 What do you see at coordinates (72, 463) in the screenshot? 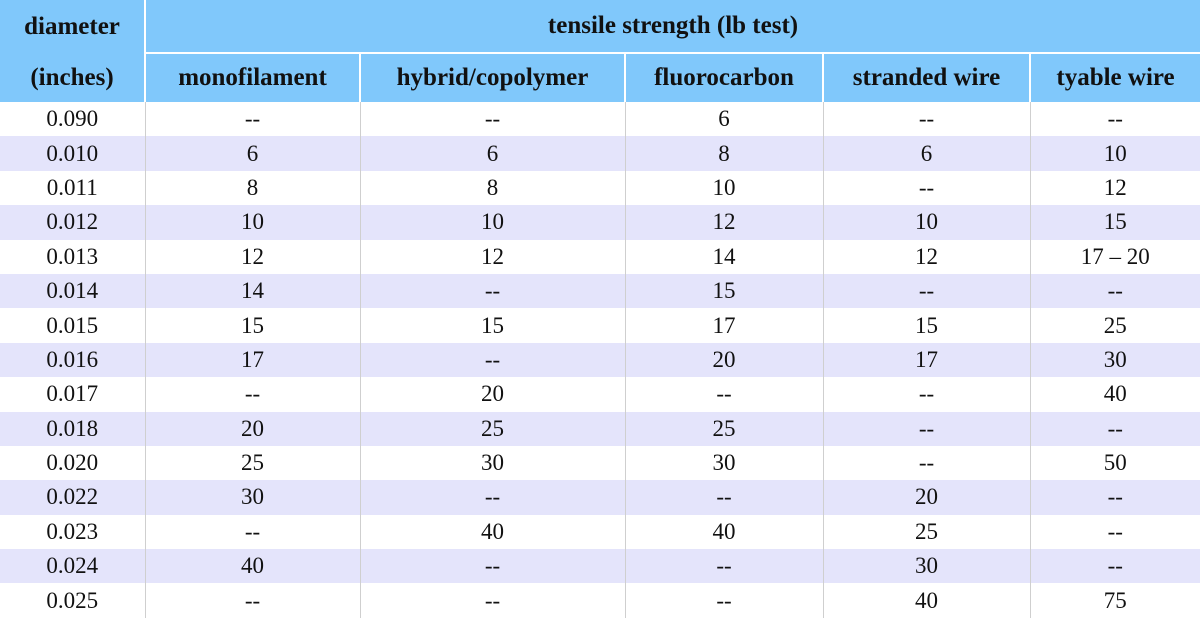
I see `diameter-cell: 0.020` at bounding box center [72, 463].